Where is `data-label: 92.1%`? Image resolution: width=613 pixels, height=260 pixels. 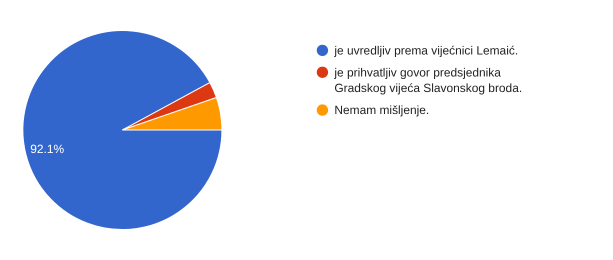
data-label: 92.1% is located at coordinates (47, 149).